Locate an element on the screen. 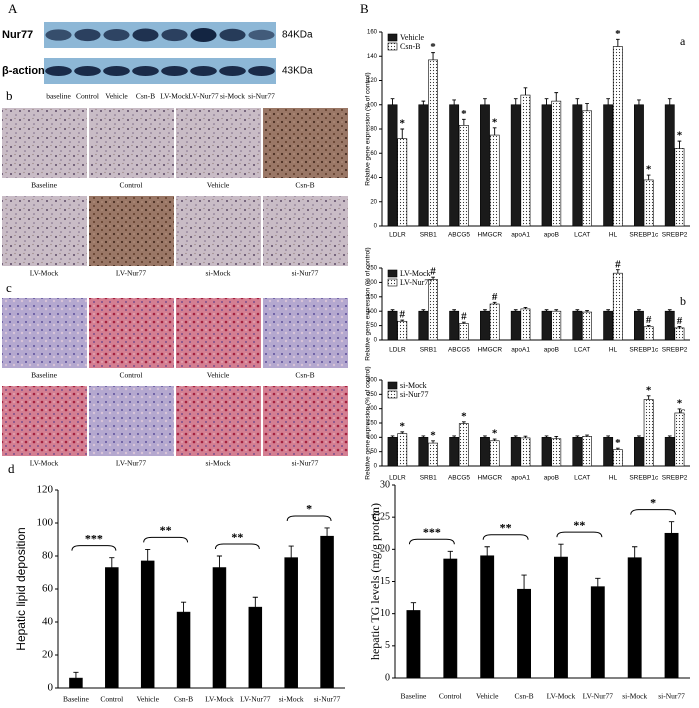 The width and height of the screenshot is (699, 708). x-tick-label: si-Mock is located at coordinates (634, 696).